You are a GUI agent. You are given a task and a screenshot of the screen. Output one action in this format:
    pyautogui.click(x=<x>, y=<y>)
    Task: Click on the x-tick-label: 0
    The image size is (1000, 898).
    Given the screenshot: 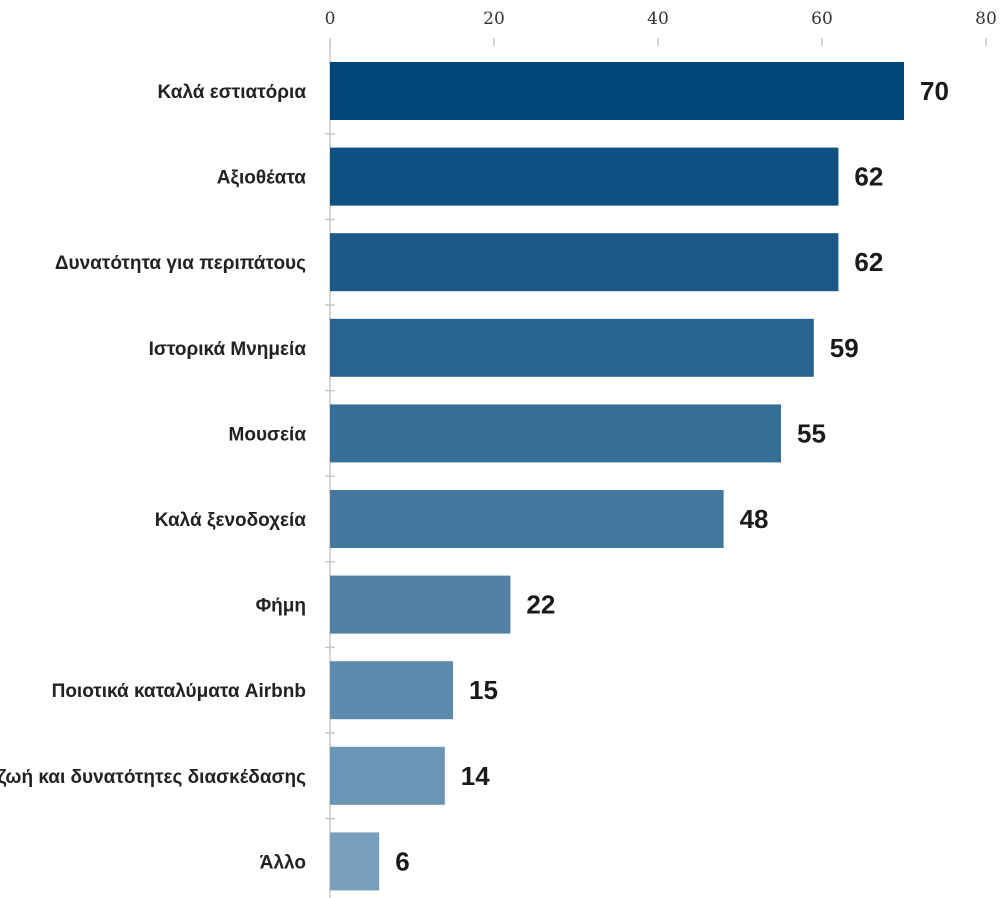 What is the action you would take?
    pyautogui.click(x=330, y=19)
    